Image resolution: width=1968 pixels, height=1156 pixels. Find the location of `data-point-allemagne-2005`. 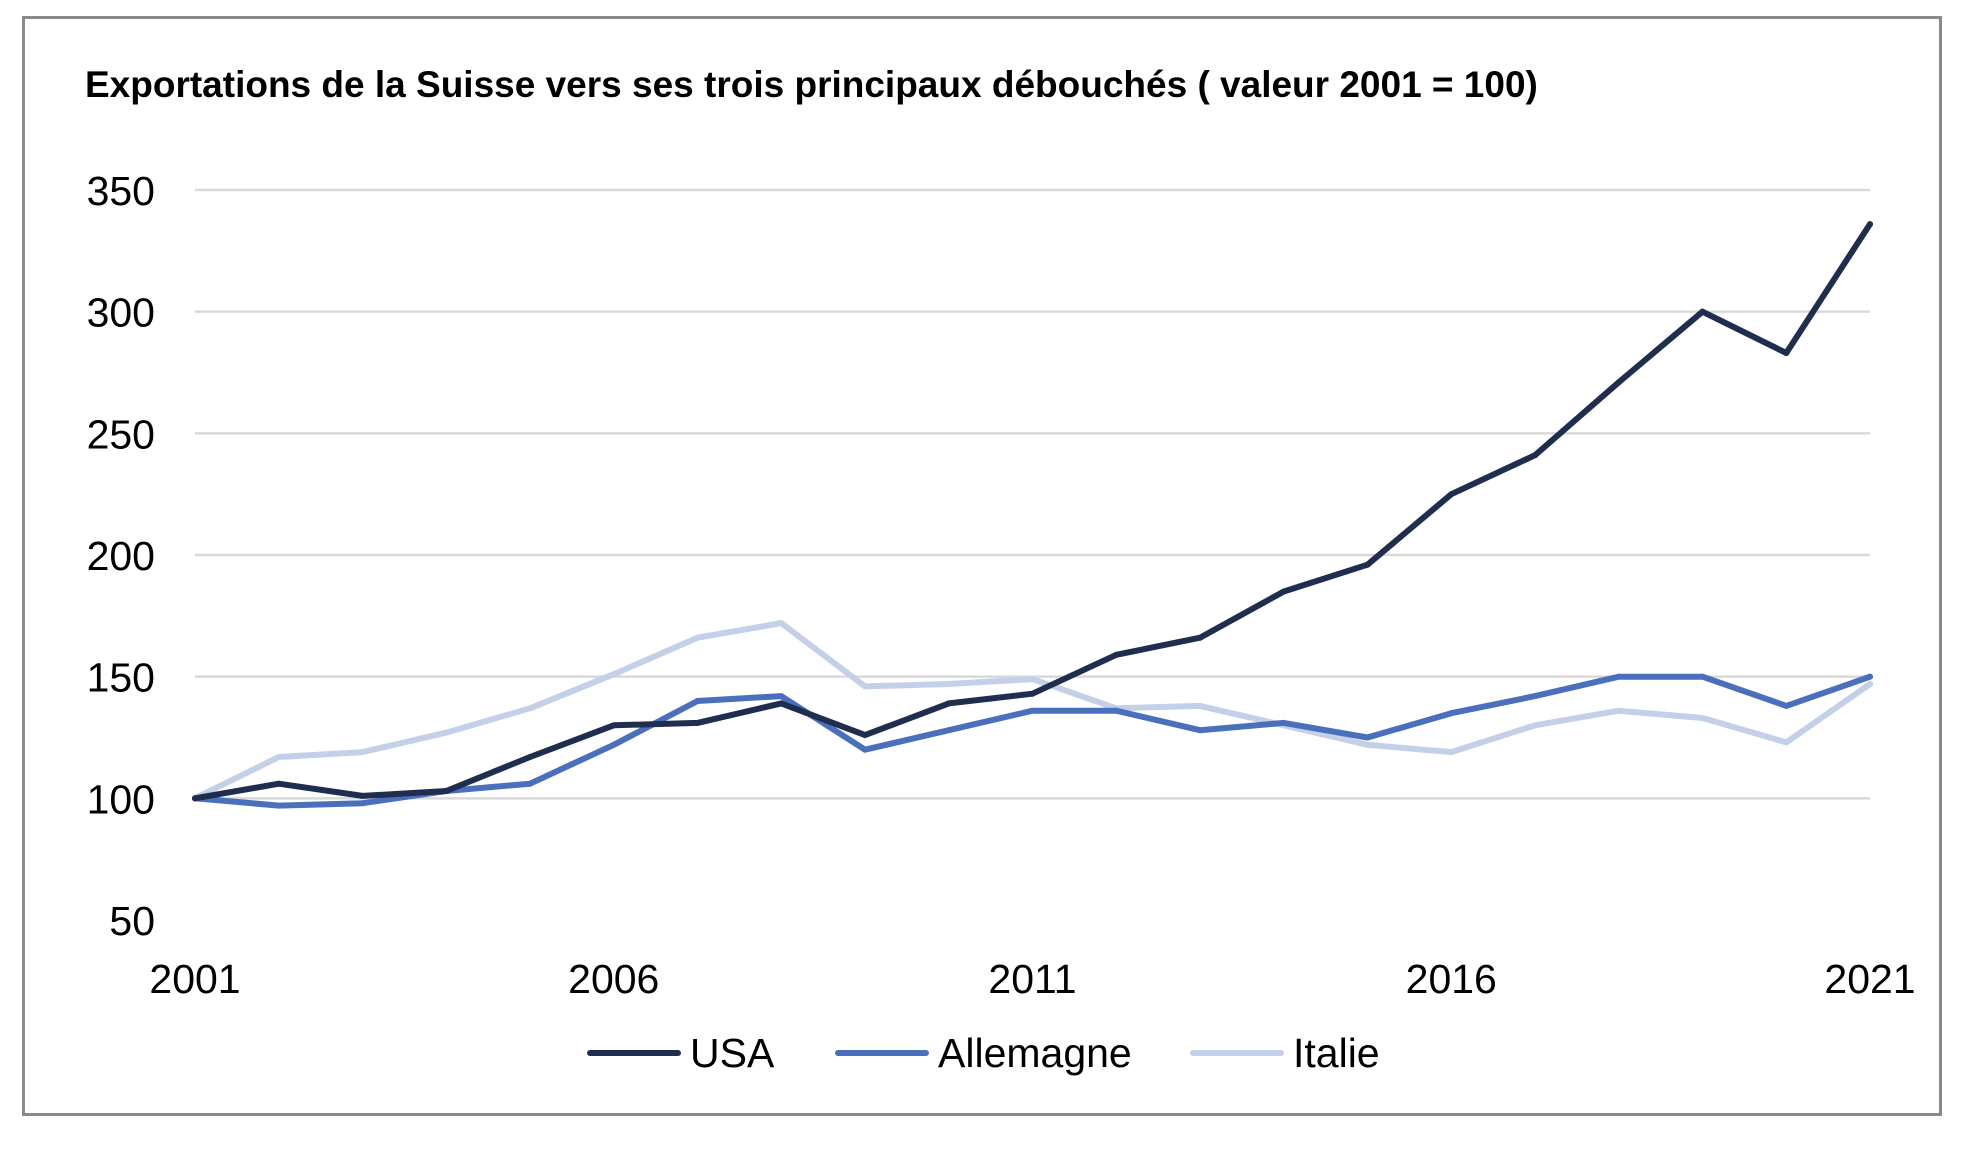

data-point-allemagne-2005 is located at coordinates (530, 783).